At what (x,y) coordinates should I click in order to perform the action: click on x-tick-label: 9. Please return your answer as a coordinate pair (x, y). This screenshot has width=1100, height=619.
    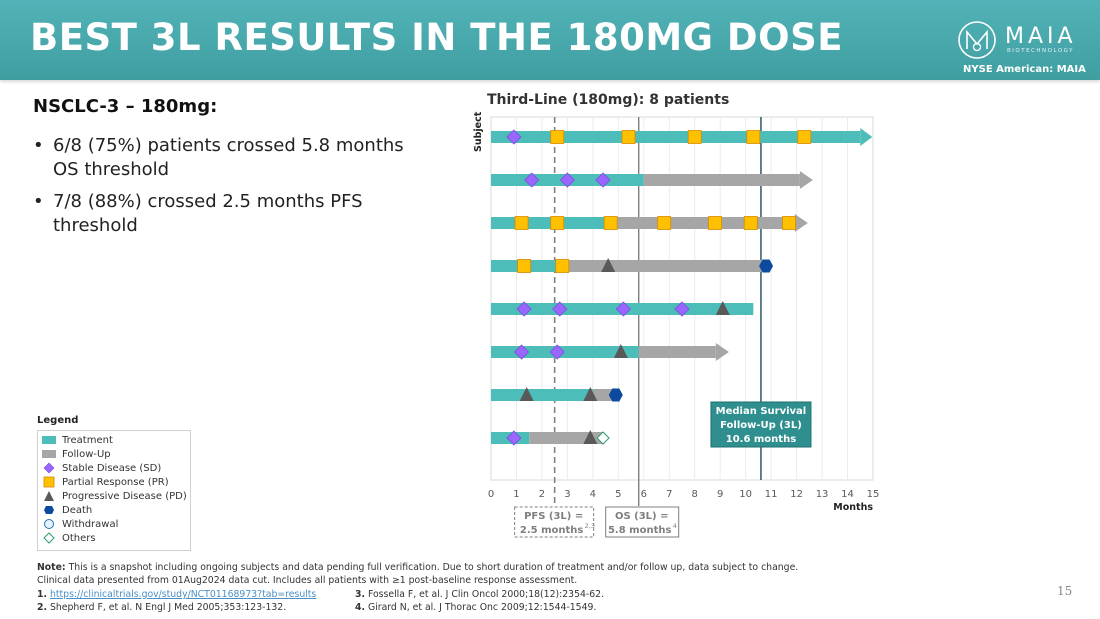
    Looking at the image, I should click on (720, 494).